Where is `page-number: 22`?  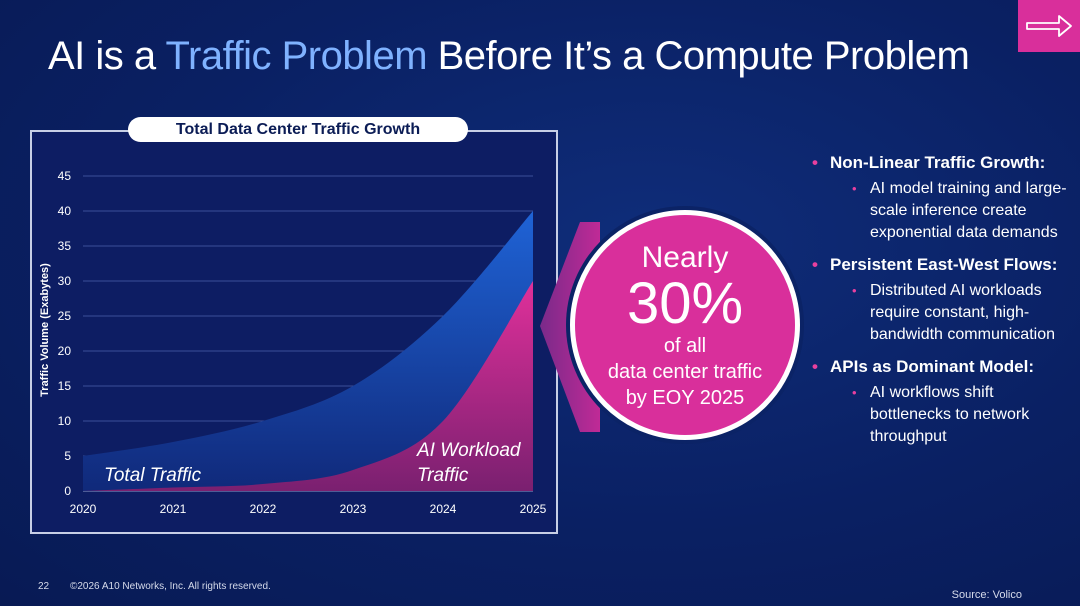
page-number: 22 is located at coordinates (44, 586).